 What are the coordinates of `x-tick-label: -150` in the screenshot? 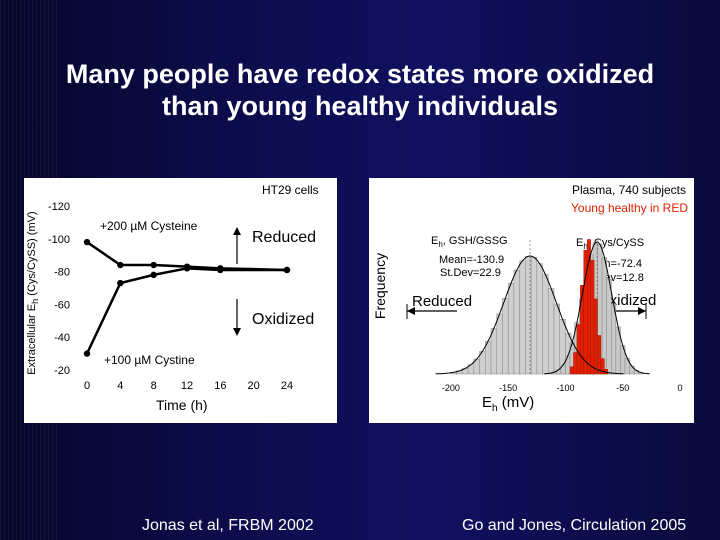 It's located at (508, 388).